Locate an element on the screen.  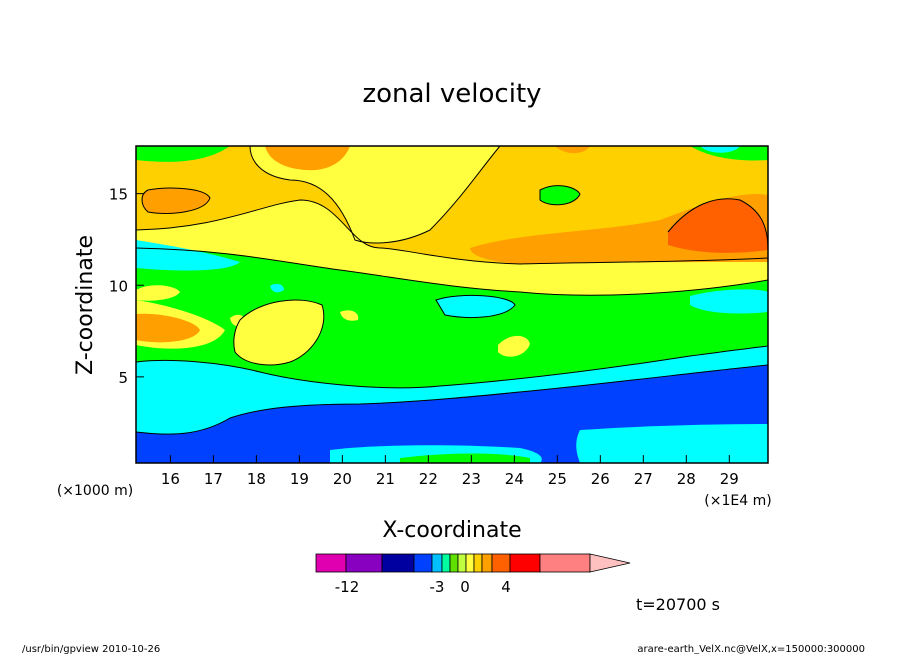
x-tick-label: 23 is located at coordinates (471, 479).